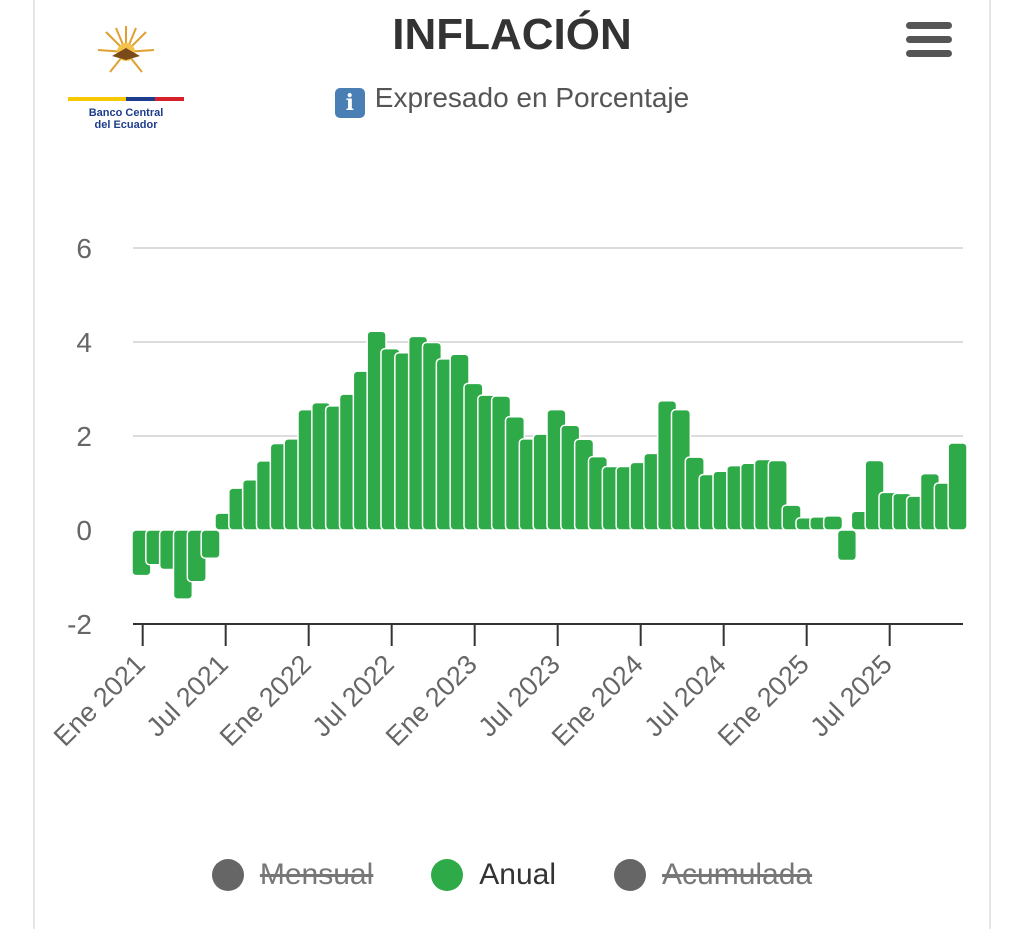 This screenshot has width=1024, height=929. Describe the element at coordinates (431, 700) in the screenshot. I see `x-tick-label: Ene 2023` at that location.